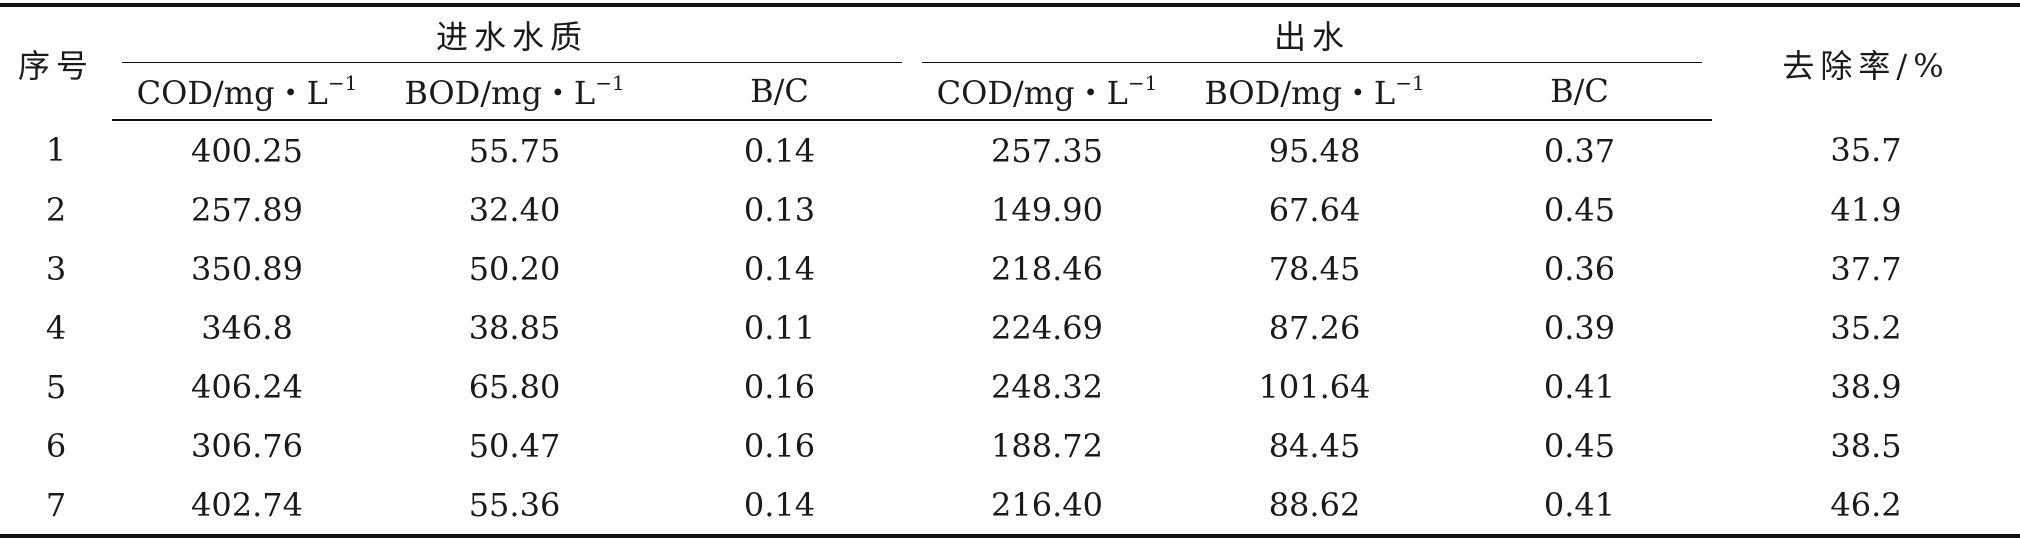  I want to click on cell-inflow-bod: 55.75, so click(514, 150).